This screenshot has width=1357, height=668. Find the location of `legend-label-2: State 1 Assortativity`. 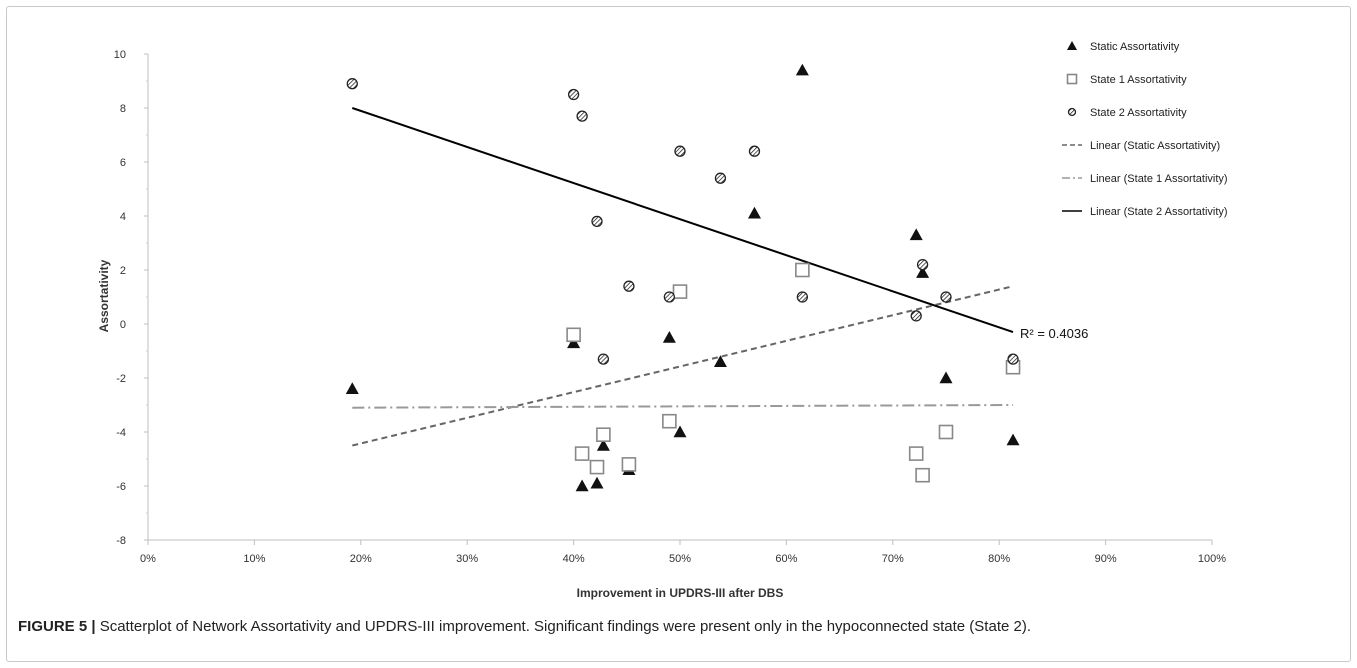

legend-label-2: State 1 Assortativity is located at coordinates (1138, 80).